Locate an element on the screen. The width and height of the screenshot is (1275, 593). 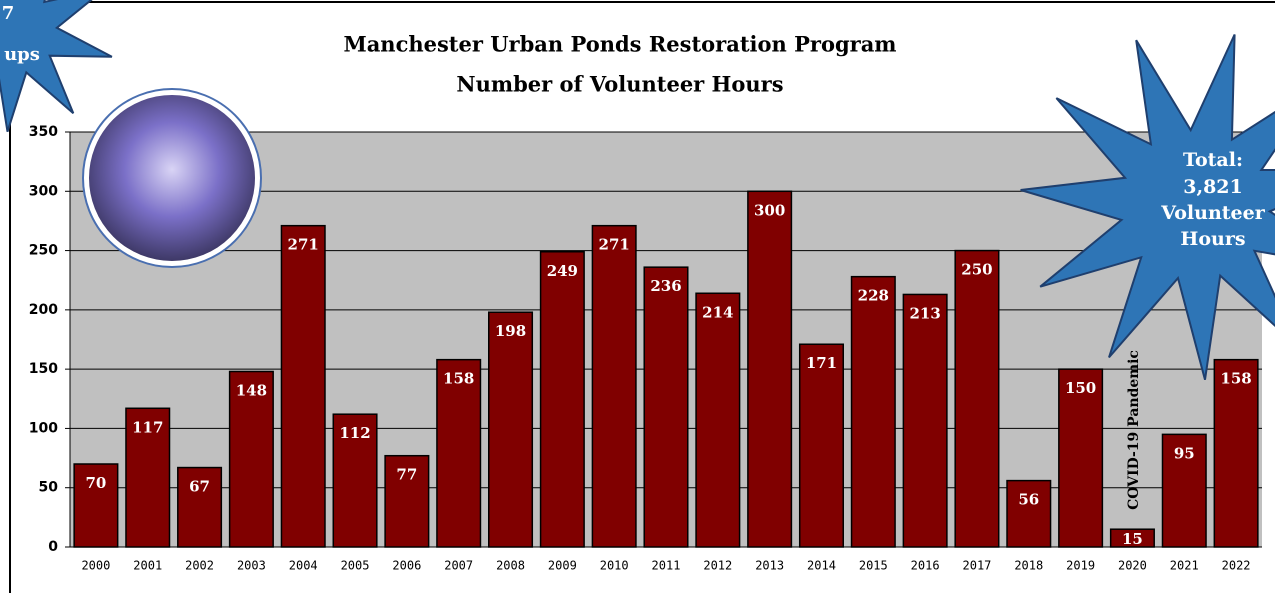
value-label: 117 is located at coordinates (147, 427).